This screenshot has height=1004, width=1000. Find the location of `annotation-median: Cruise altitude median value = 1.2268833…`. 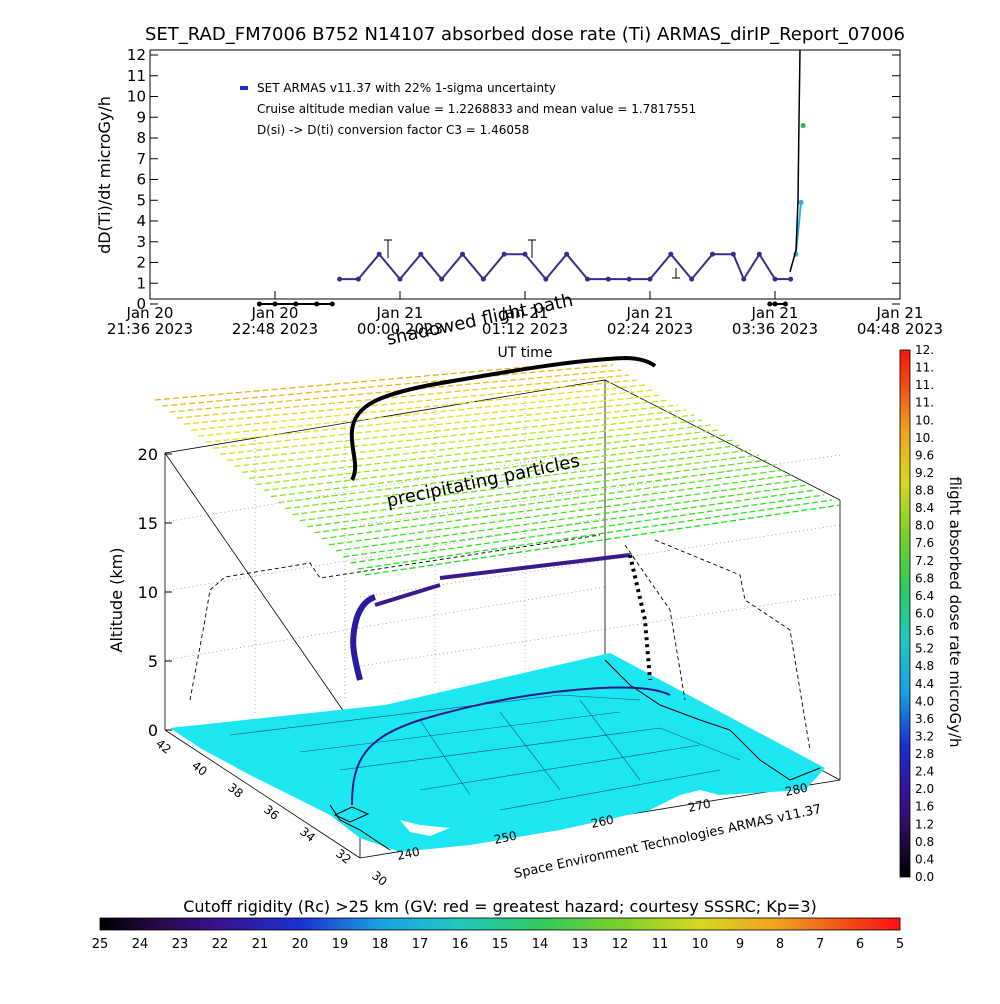

annotation-median: Cruise altitude median value = 1.2268833… is located at coordinates (476, 109).